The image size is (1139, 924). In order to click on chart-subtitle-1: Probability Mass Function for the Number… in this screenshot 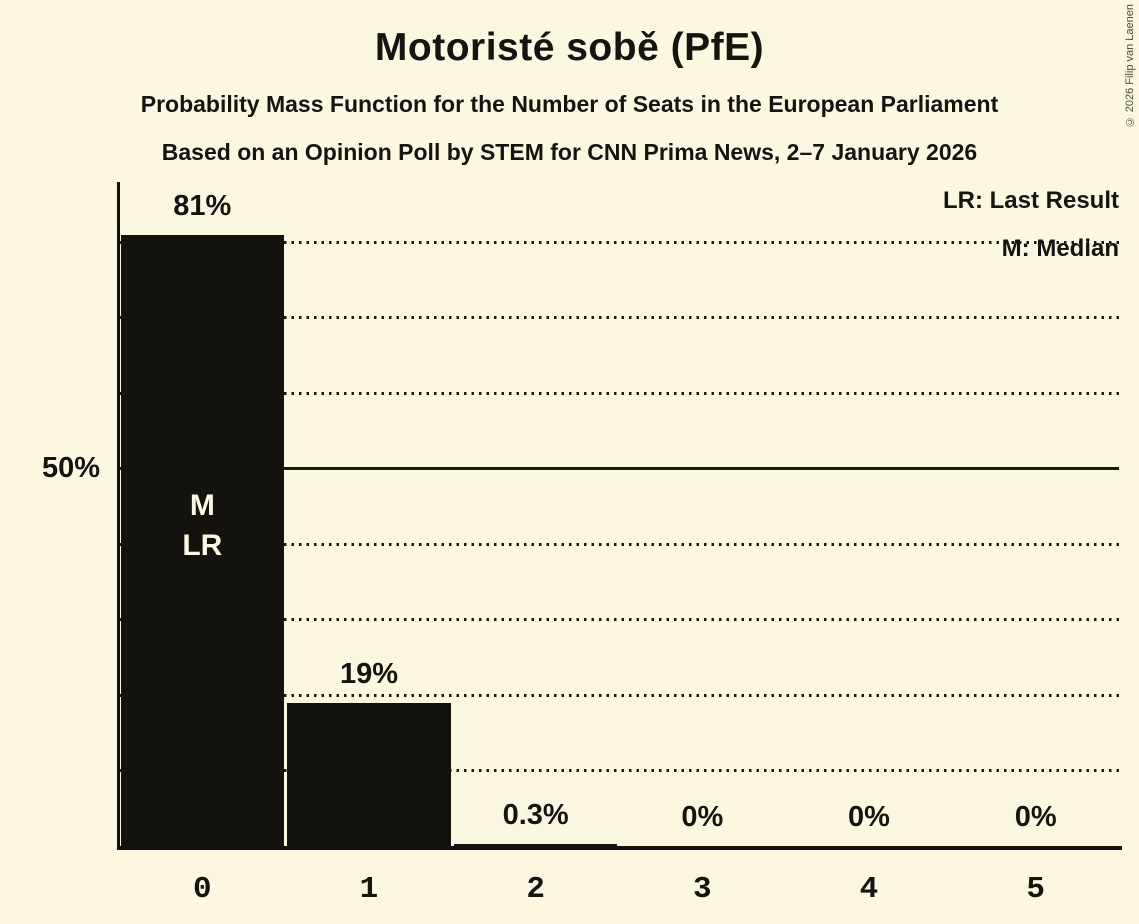, I will do `click(569, 104)`.